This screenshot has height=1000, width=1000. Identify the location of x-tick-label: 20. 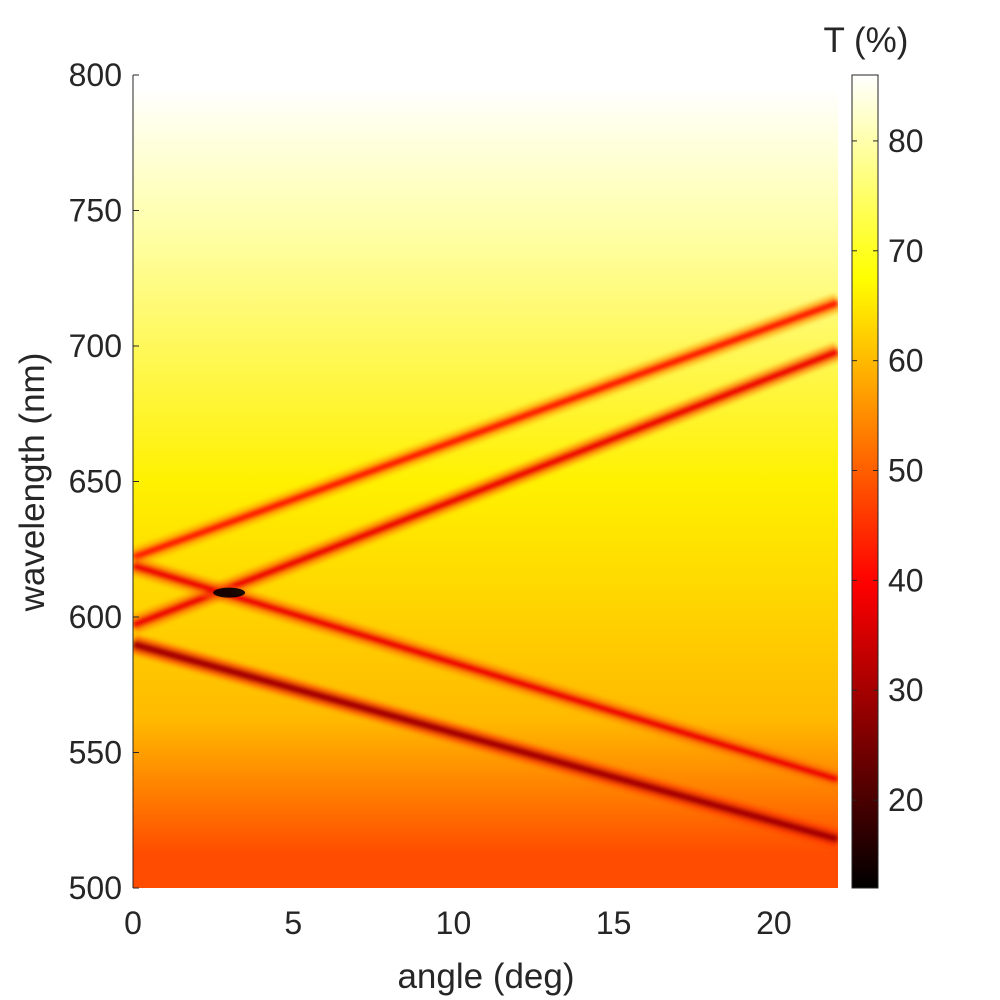
(774, 923).